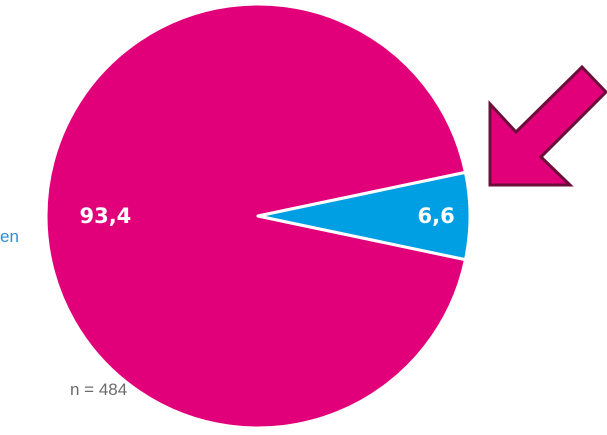 The height and width of the screenshot is (435, 607). I want to click on slice-label-2: 6,6, so click(435, 216).